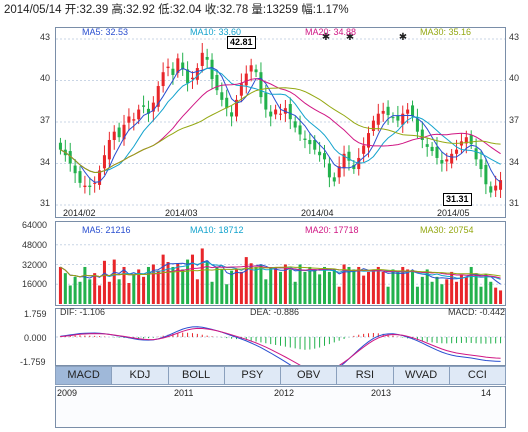 The image size is (528, 432). I want to click on price-axis-right-40: 40, so click(514, 78).